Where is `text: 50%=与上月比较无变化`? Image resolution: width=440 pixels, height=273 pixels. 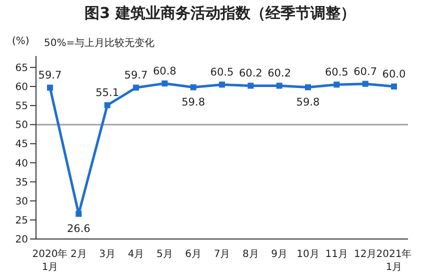
text: 50%=与上月比较无变化 is located at coordinates (99, 43).